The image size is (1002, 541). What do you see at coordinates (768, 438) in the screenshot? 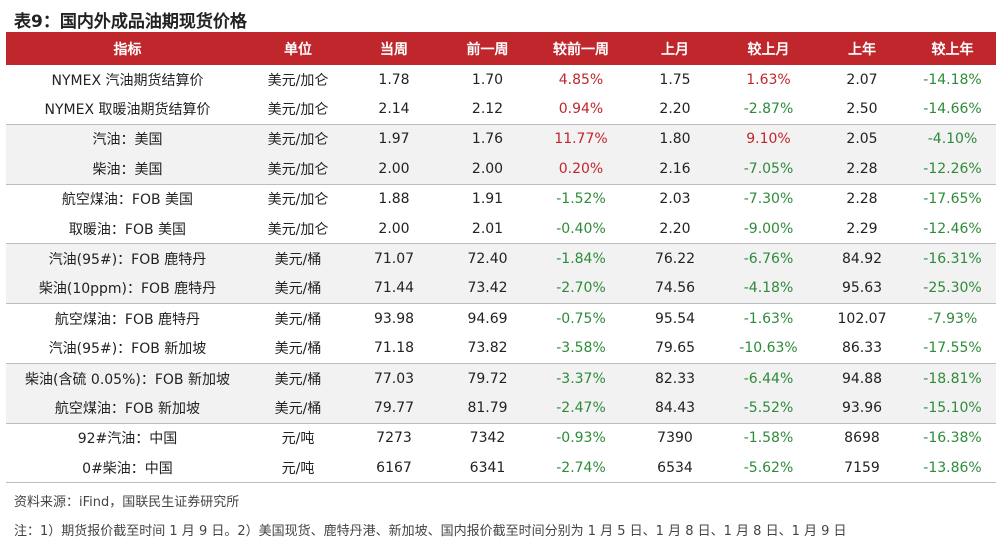
I see `mom-cell: -1.58%` at bounding box center [768, 438].